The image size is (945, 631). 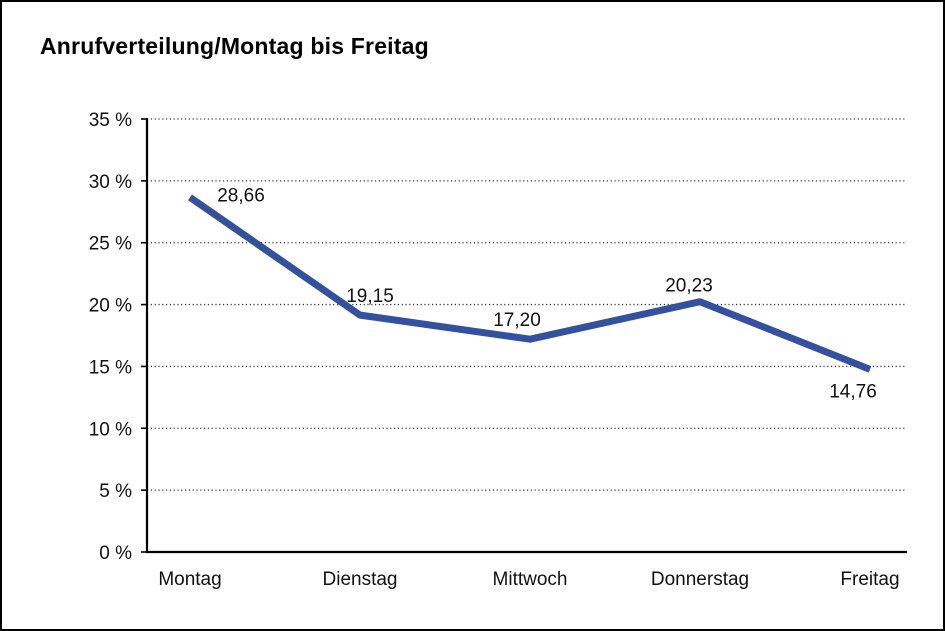 What do you see at coordinates (110, 244) in the screenshot?
I see `y-tick-label: 25 %` at bounding box center [110, 244].